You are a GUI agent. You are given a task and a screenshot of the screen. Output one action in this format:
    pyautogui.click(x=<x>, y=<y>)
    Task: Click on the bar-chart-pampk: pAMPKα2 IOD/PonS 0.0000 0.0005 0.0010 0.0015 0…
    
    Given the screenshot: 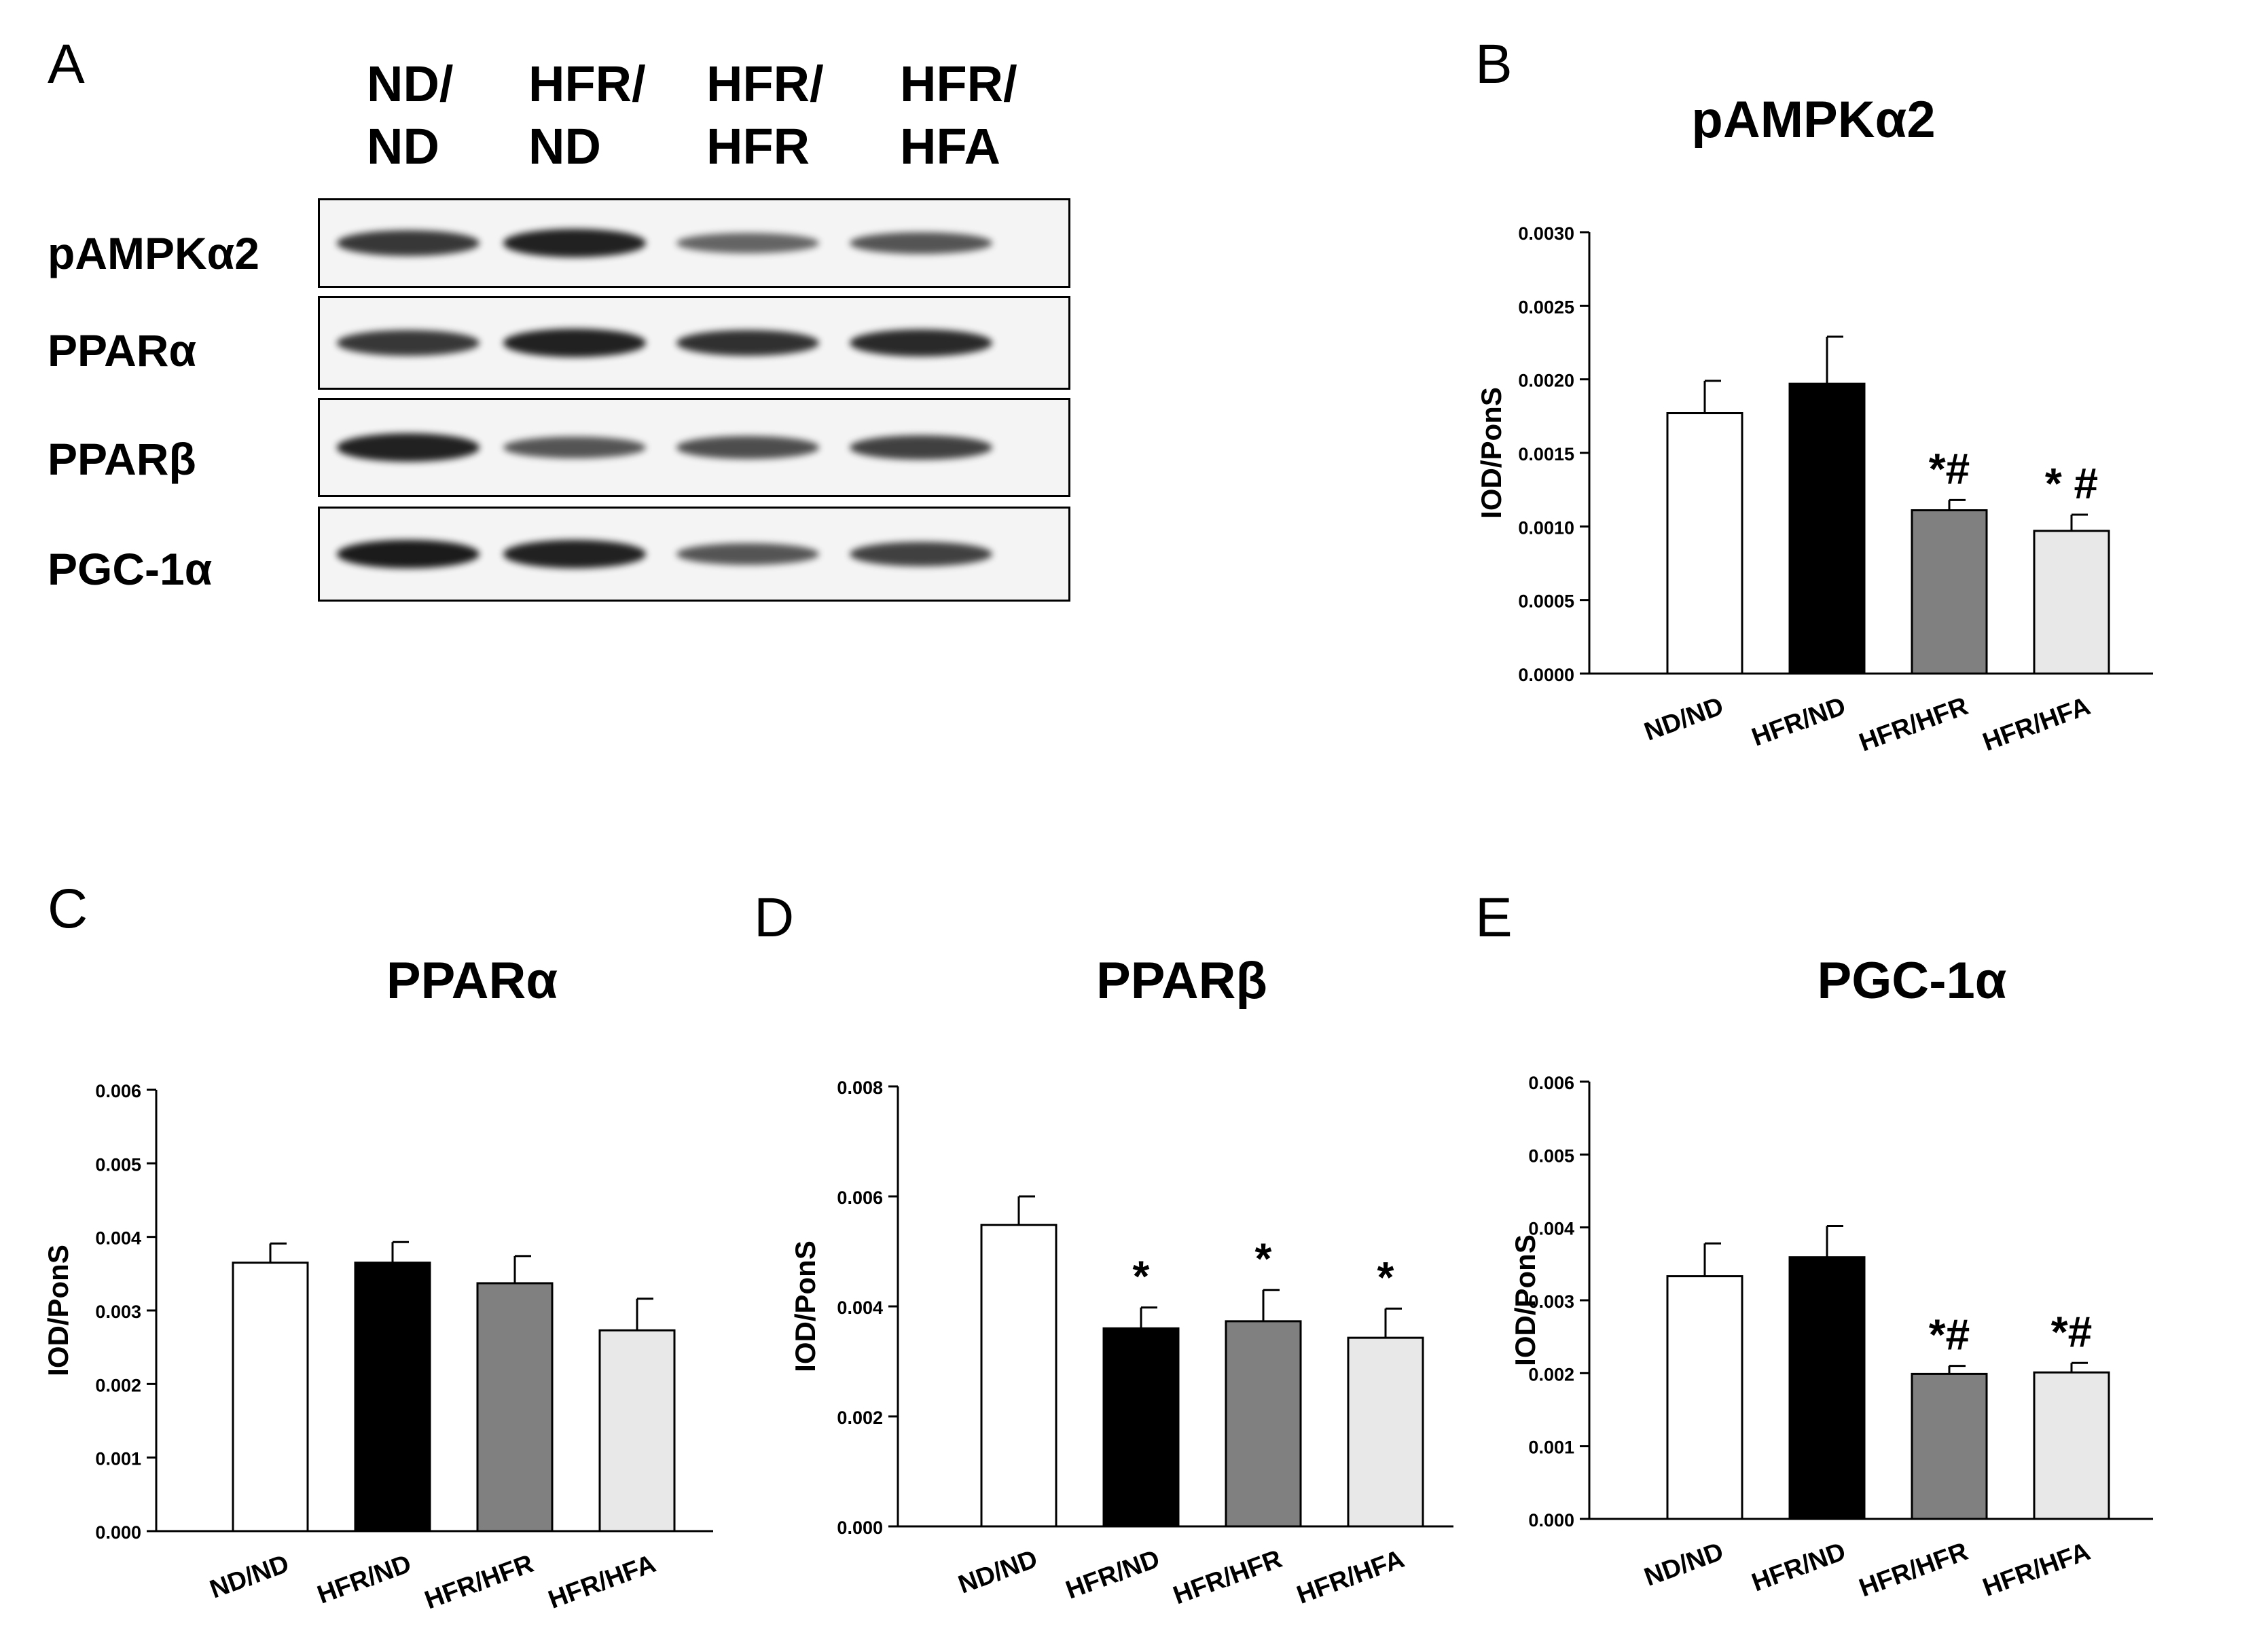 What is the action you would take?
    pyautogui.click(x=1814, y=424)
    